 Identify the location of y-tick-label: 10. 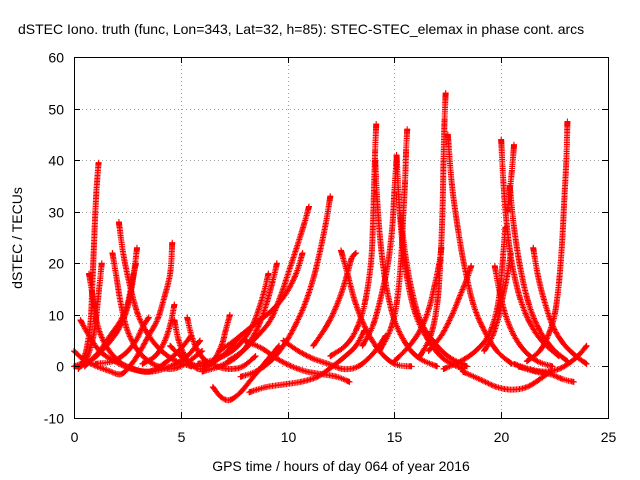
(56, 316).